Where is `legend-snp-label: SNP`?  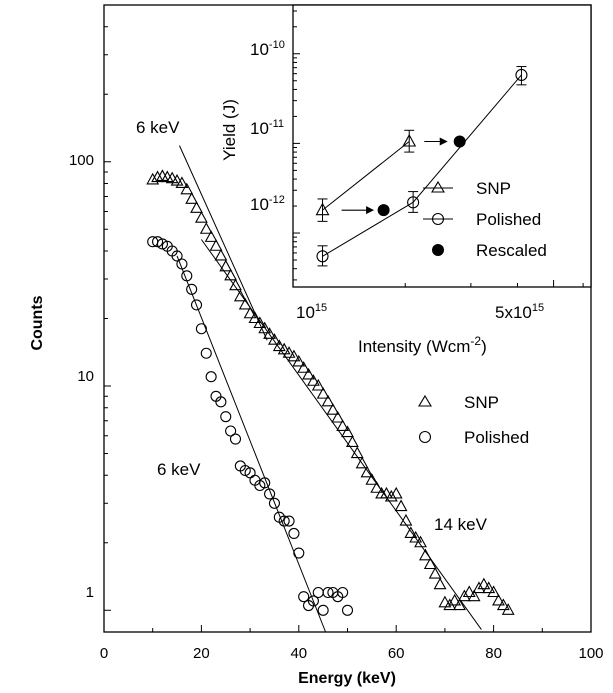
legend-snp-label: SNP is located at coordinates (481, 402).